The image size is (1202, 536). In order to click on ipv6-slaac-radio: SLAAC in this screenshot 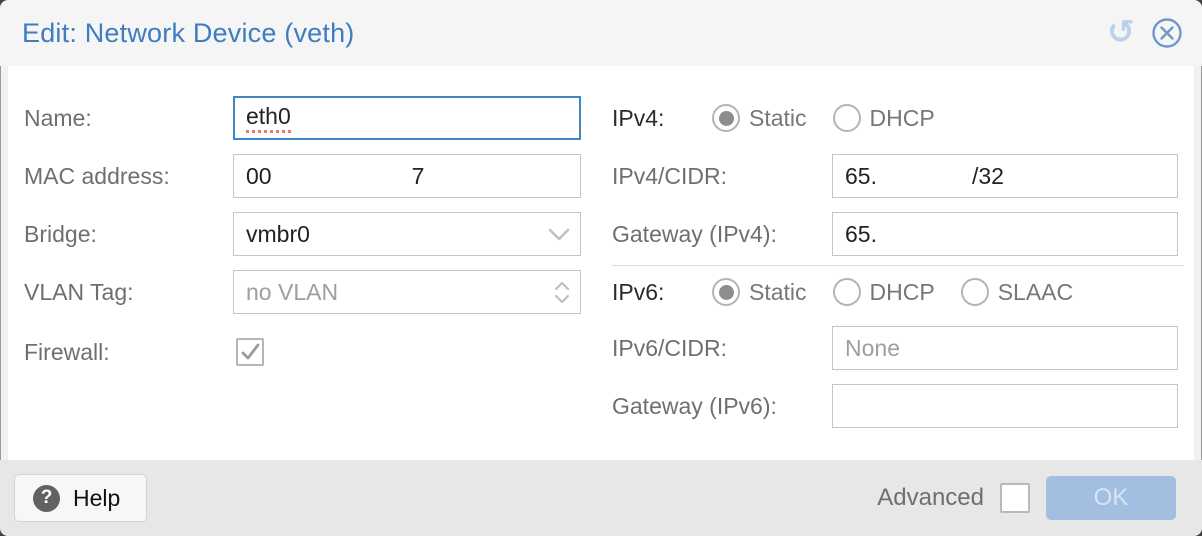, I will do `click(1016, 292)`.